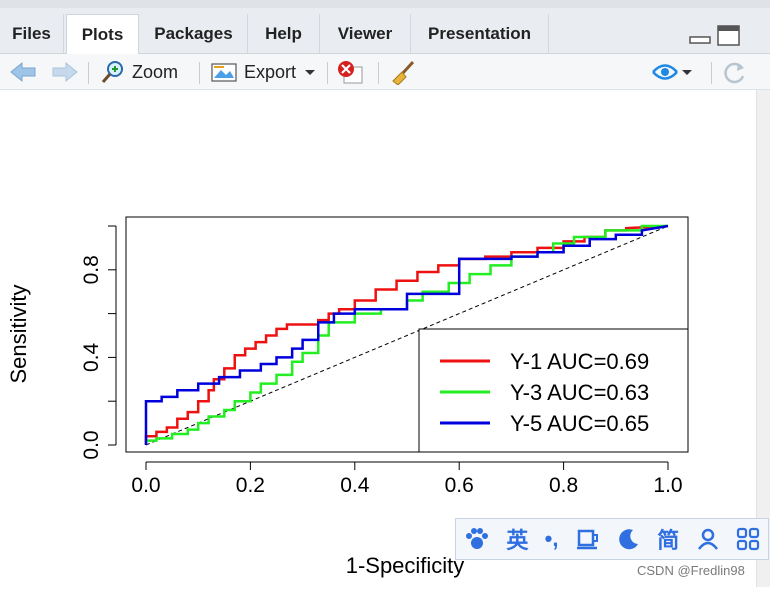 Image resolution: width=770 pixels, height=592 pixels. Describe the element at coordinates (691, 570) in the screenshot. I see `watermark: CSDN @Fredlin98` at that location.